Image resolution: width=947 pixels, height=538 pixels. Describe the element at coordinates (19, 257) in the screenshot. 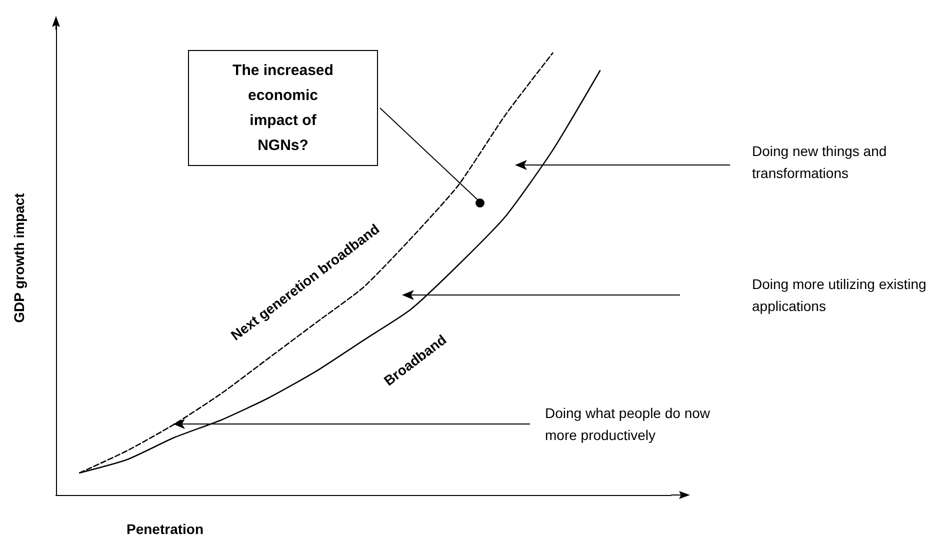

I see `y-axis-title: GDP growth impact` at that location.